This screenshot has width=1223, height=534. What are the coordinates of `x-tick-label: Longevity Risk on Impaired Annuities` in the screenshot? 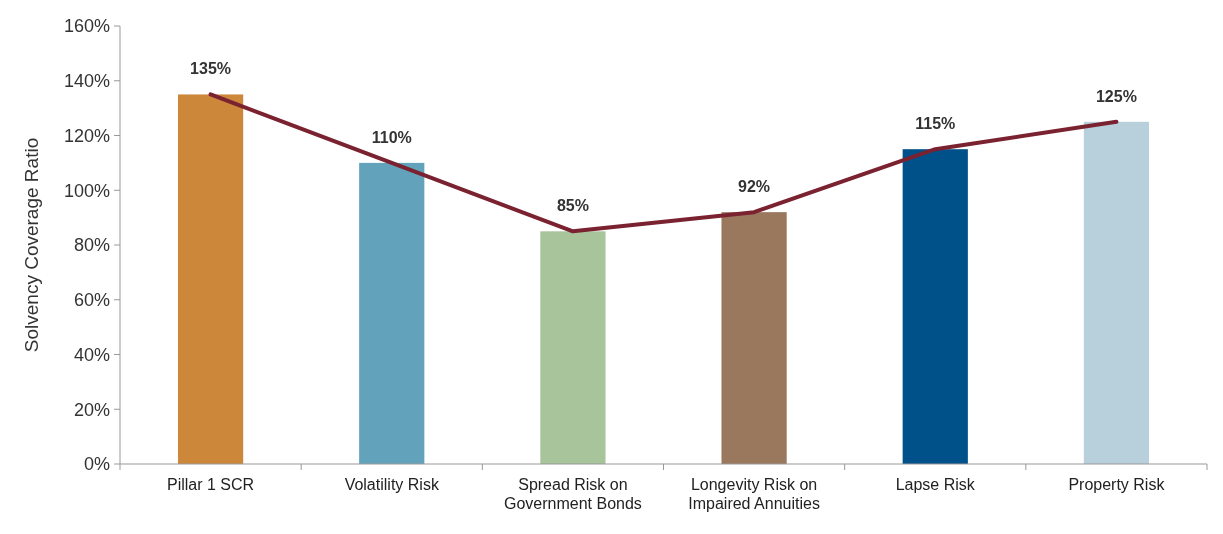 It's located at (754, 494).